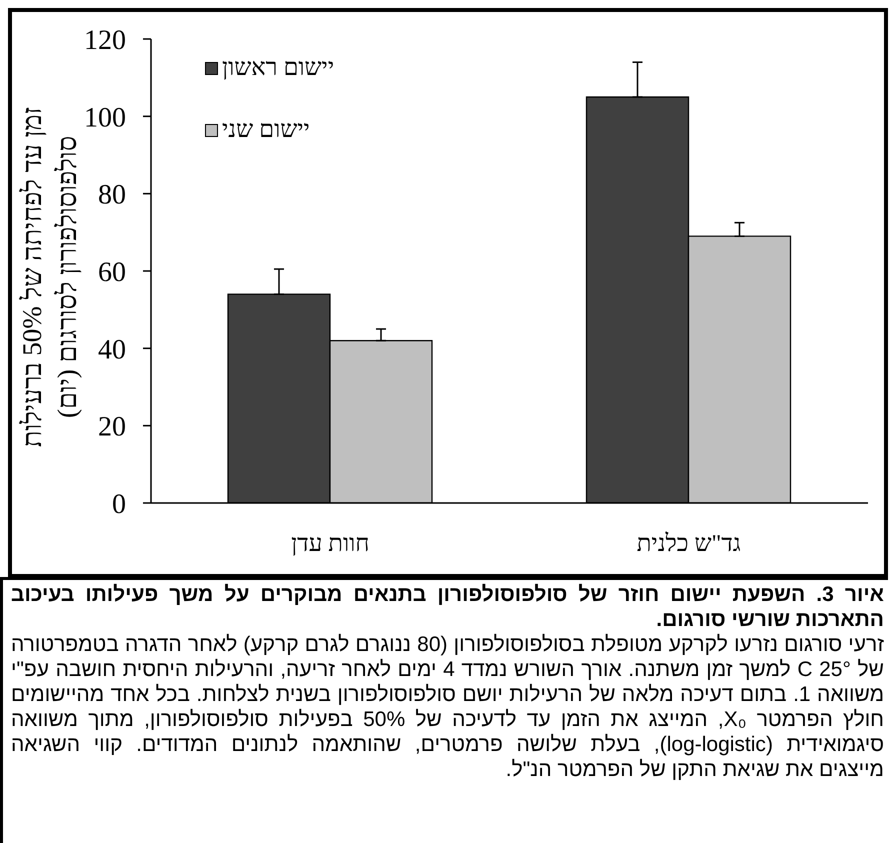 The width and height of the screenshot is (890, 843). I want to click on y-tick-label: 40, so click(112, 350).